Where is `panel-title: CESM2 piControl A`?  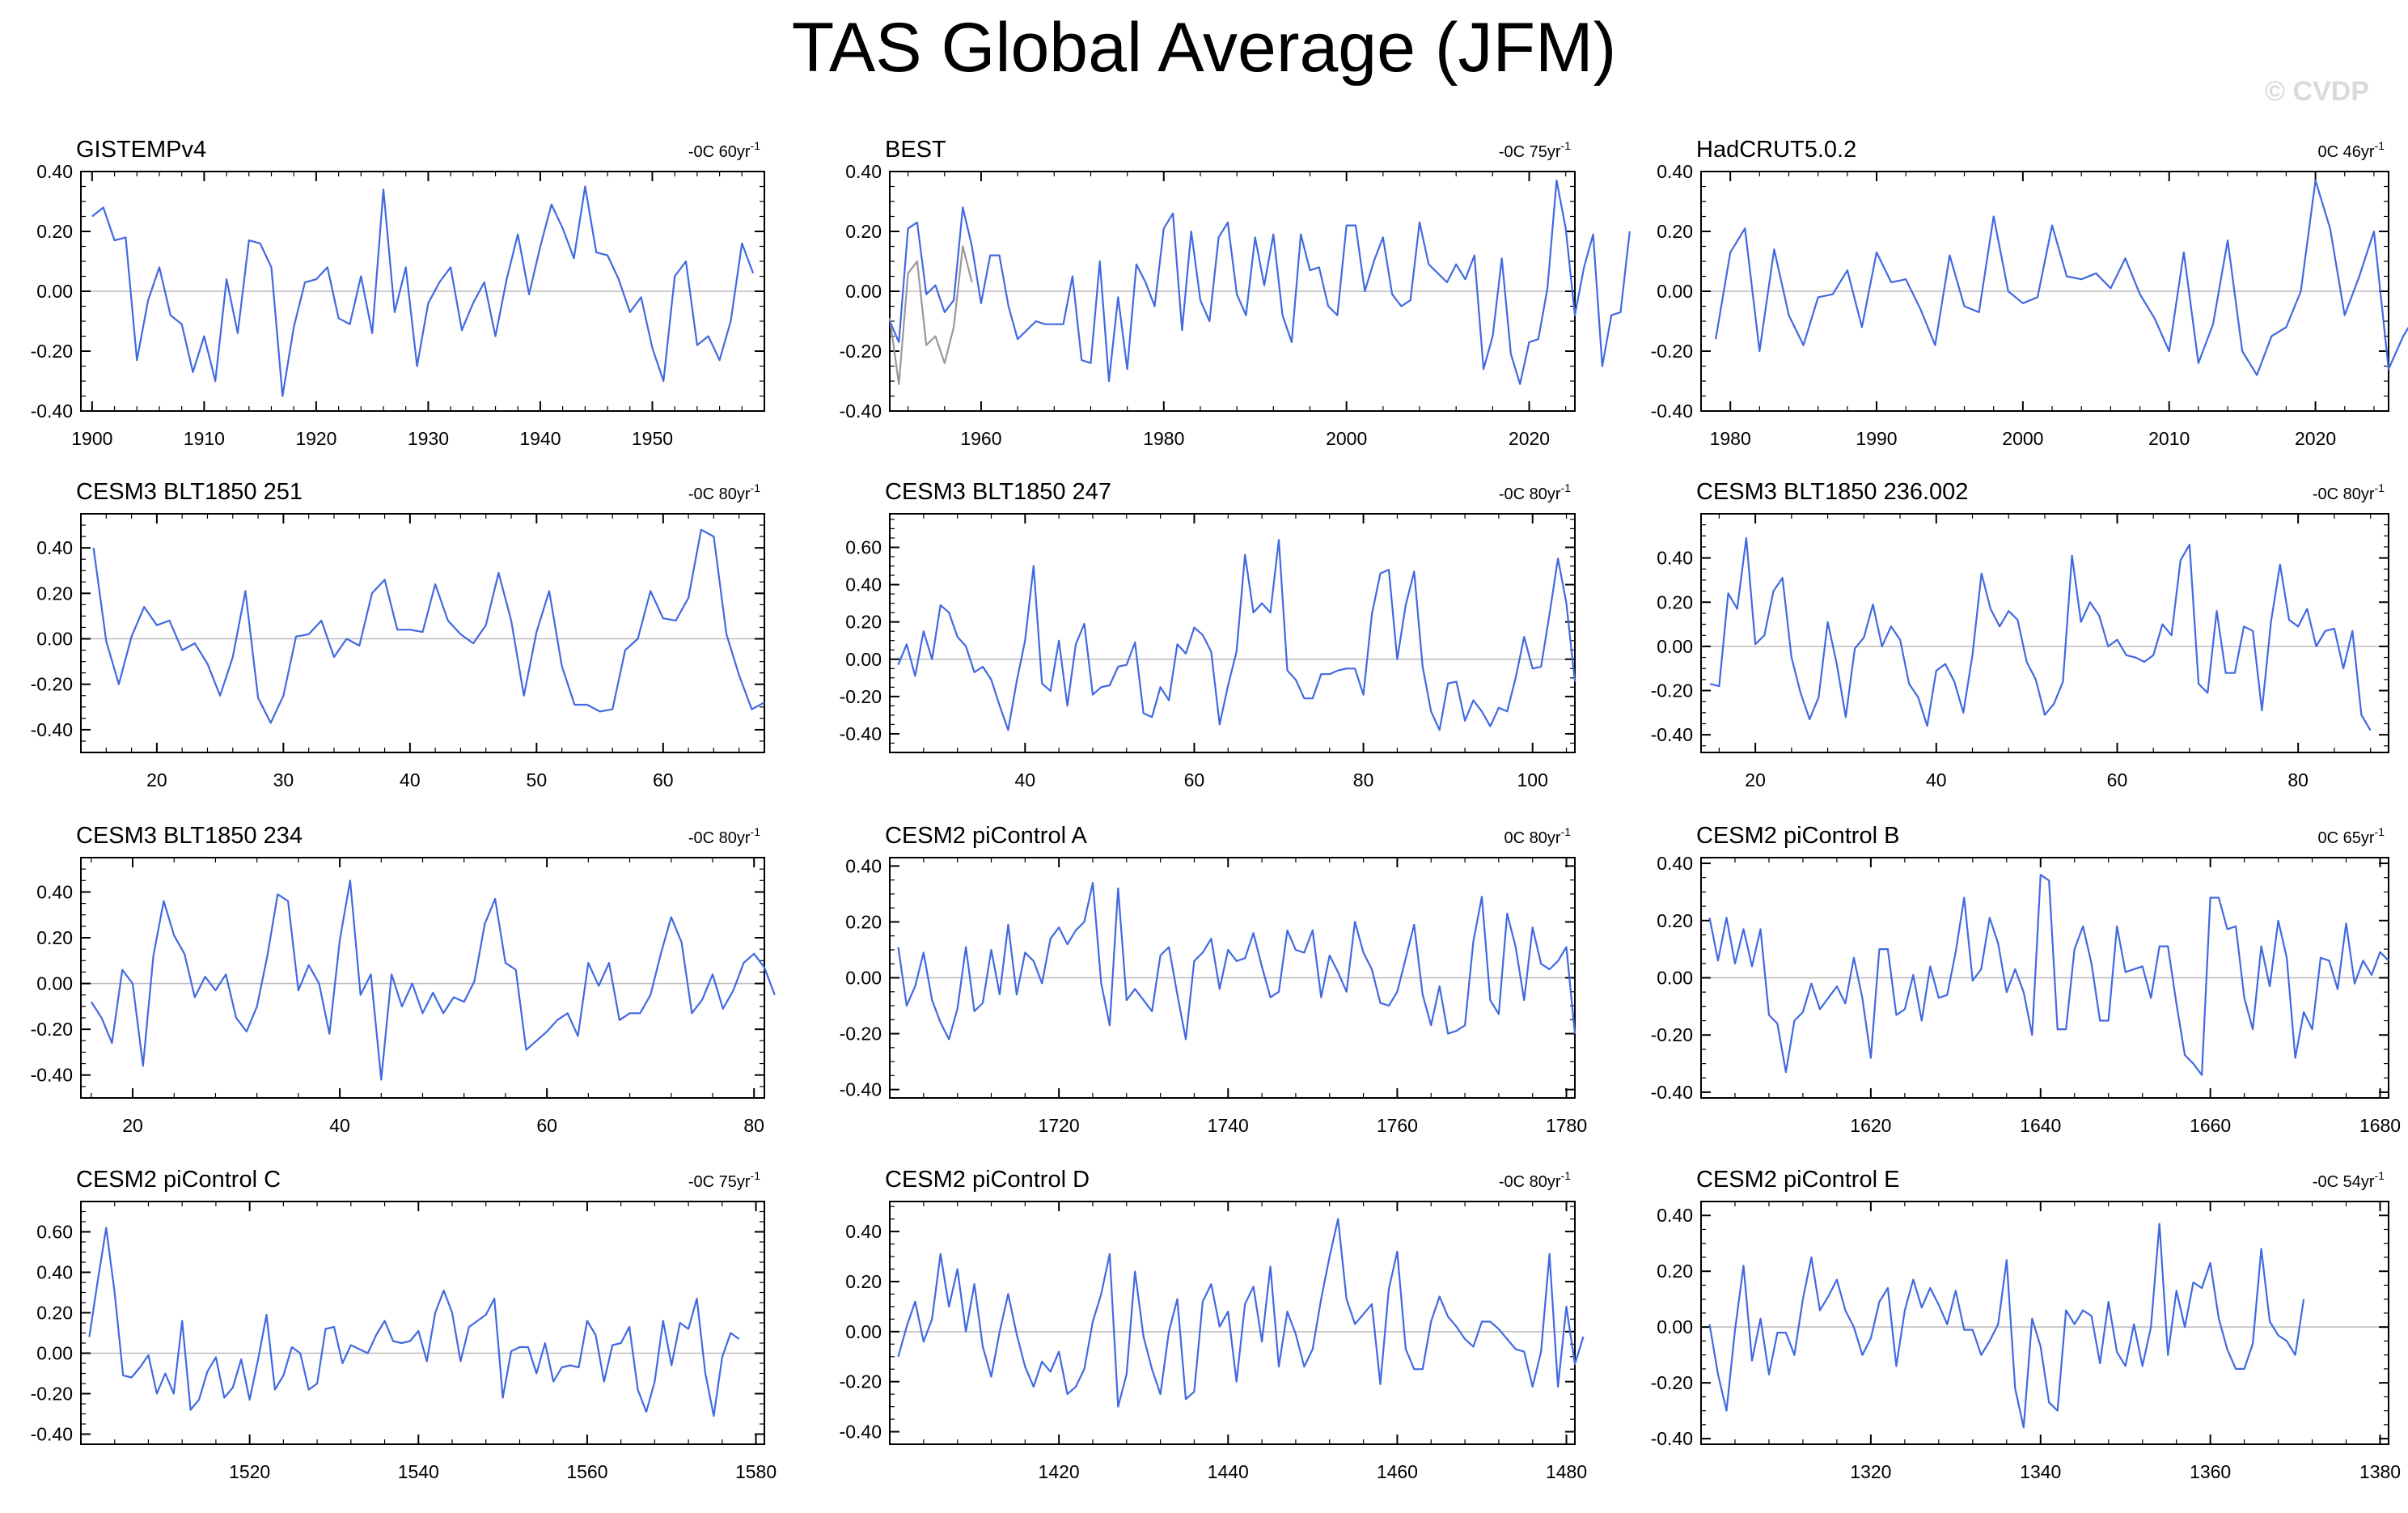 panel-title: CESM2 piControl A is located at coordinates (986, 836).